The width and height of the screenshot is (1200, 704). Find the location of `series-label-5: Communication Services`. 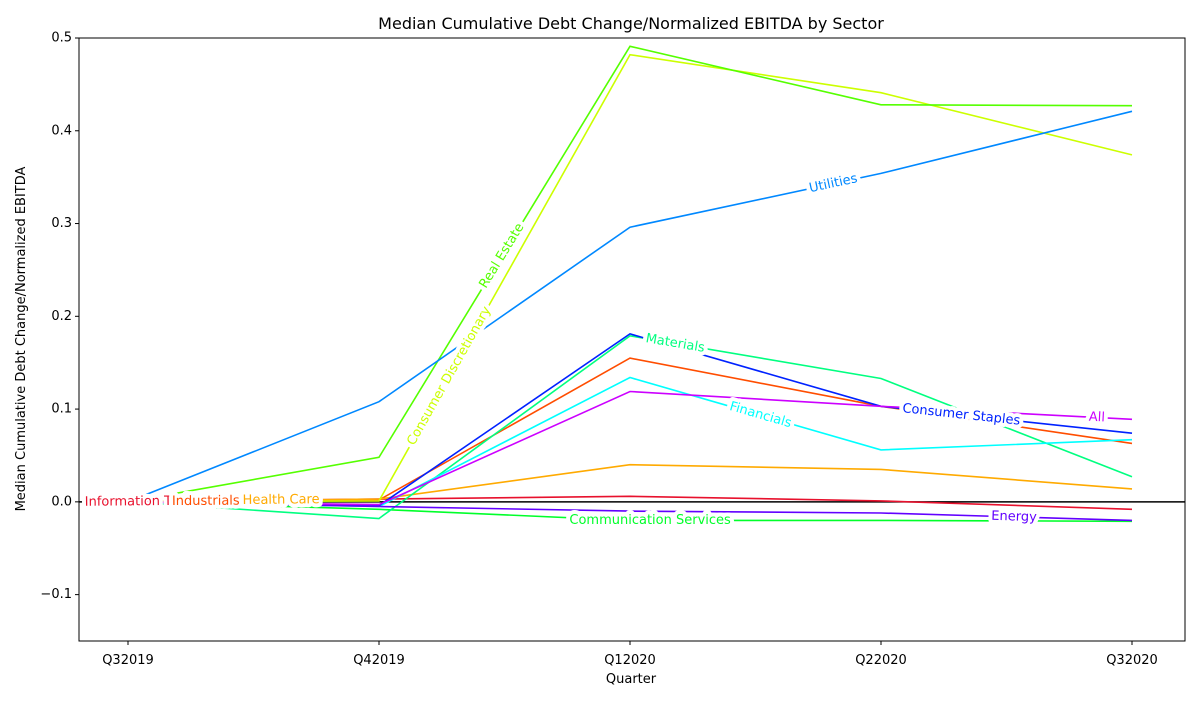

series-label-5: Communication Services is located at coordinates (650, 520).